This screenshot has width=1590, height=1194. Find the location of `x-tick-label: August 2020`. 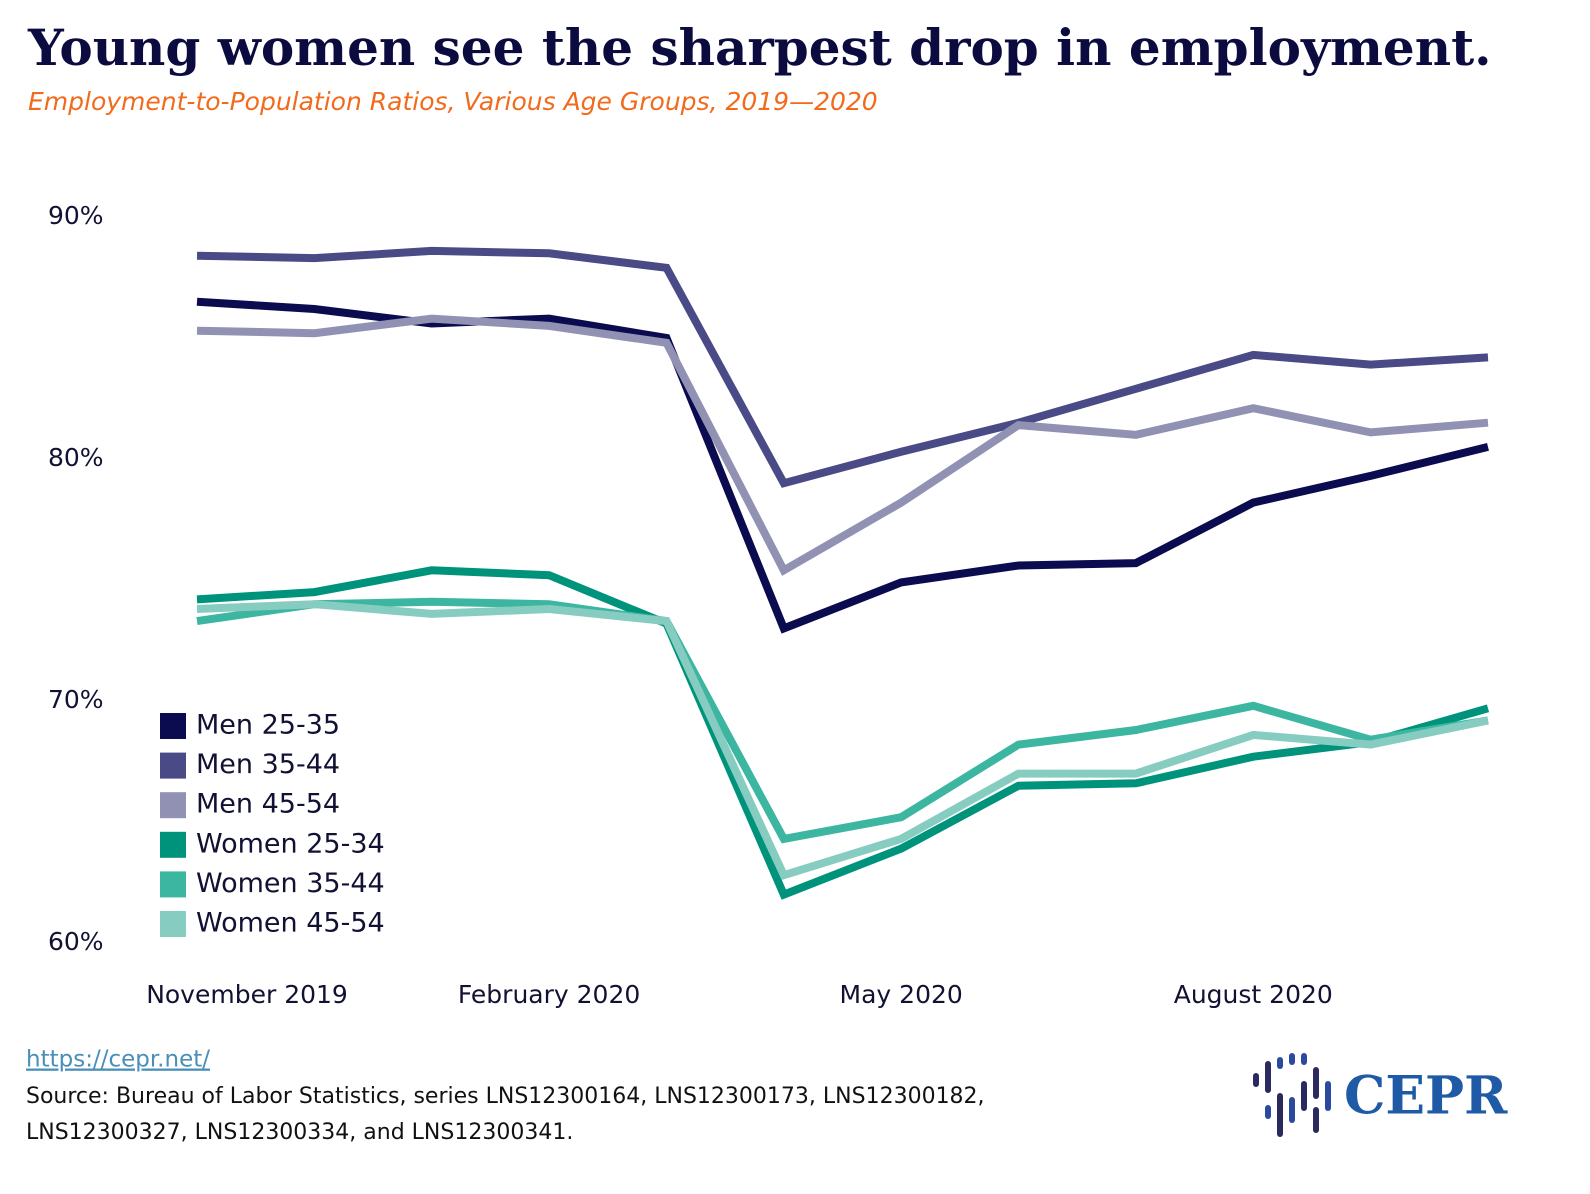

x-tick-label: August 2020 is located at coordinates (1253, 994).